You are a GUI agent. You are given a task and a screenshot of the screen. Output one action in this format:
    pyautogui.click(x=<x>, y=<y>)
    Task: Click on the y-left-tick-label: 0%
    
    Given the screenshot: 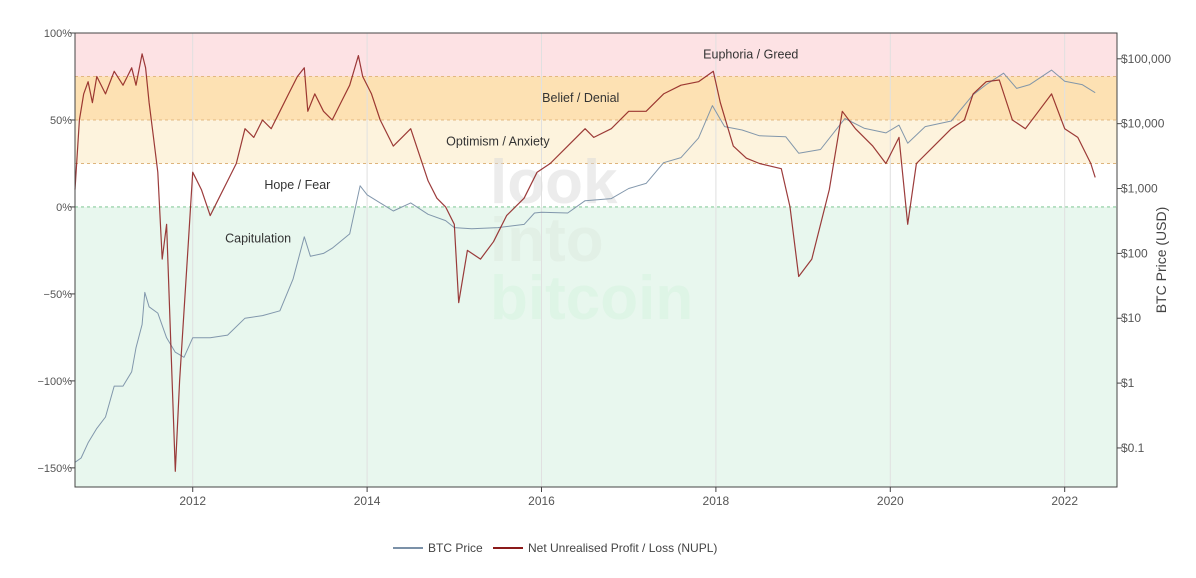 What is the action you would take?
    pyautogui.click(x=64, y=208)
    